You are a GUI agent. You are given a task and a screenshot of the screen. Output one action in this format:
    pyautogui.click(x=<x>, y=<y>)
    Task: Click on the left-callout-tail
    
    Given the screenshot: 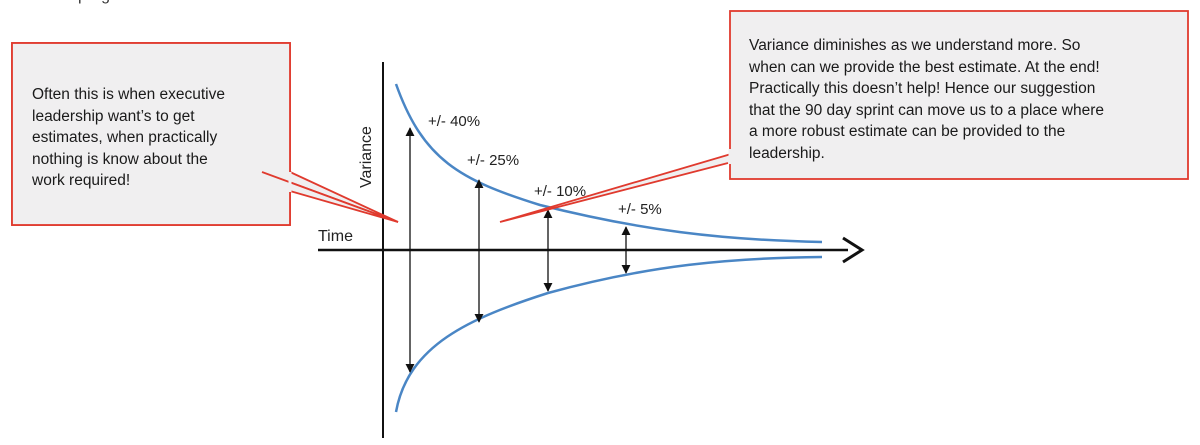 What is the action you would take?
    pyautogui.click(x=330, y=197)
    